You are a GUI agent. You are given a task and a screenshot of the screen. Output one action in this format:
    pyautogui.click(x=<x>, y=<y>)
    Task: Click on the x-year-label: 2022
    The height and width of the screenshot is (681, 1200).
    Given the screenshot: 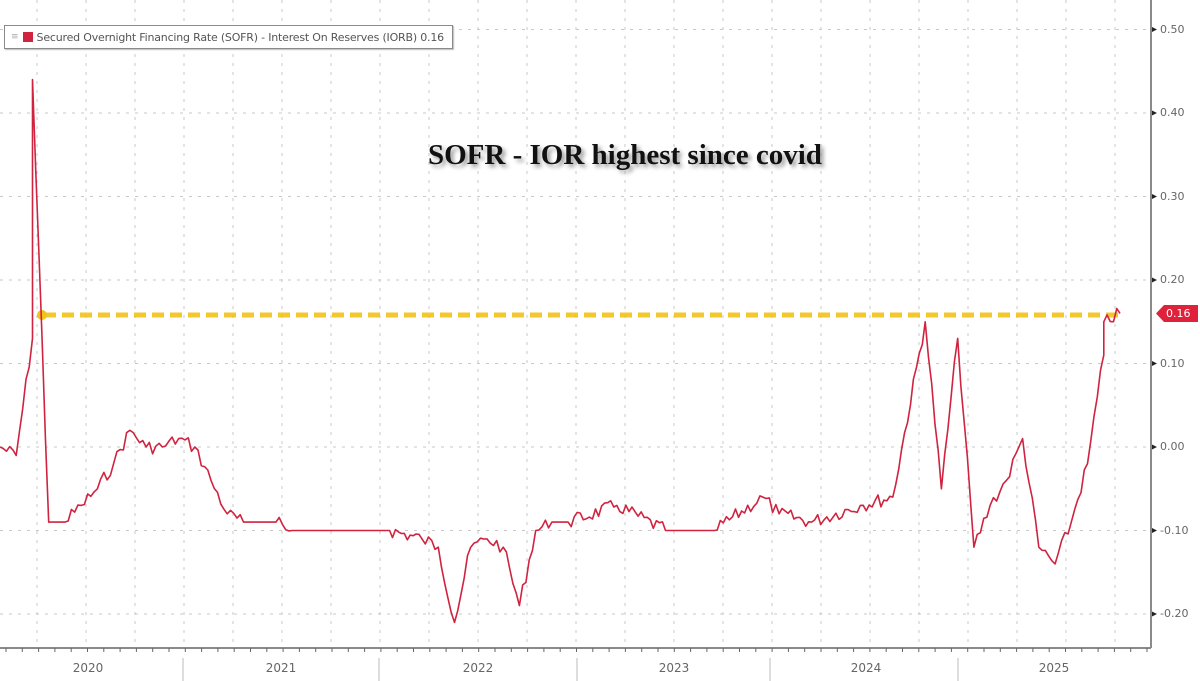 What is the action you would take?
    pyautogui.click(x=478, y=668)
    